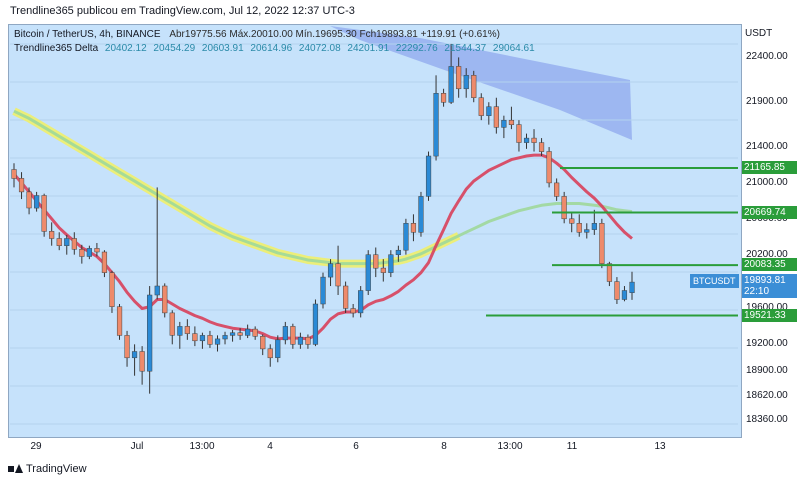  Describe the element at coordinates (769, 212) in the screenshot. I see `level-price-badge: 20669.74` at that location.